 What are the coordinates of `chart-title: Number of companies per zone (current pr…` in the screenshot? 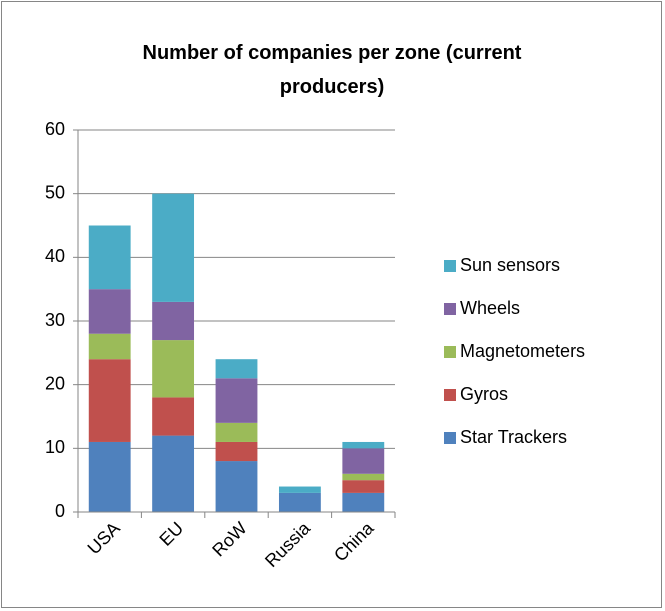 It's located at (332, 70).